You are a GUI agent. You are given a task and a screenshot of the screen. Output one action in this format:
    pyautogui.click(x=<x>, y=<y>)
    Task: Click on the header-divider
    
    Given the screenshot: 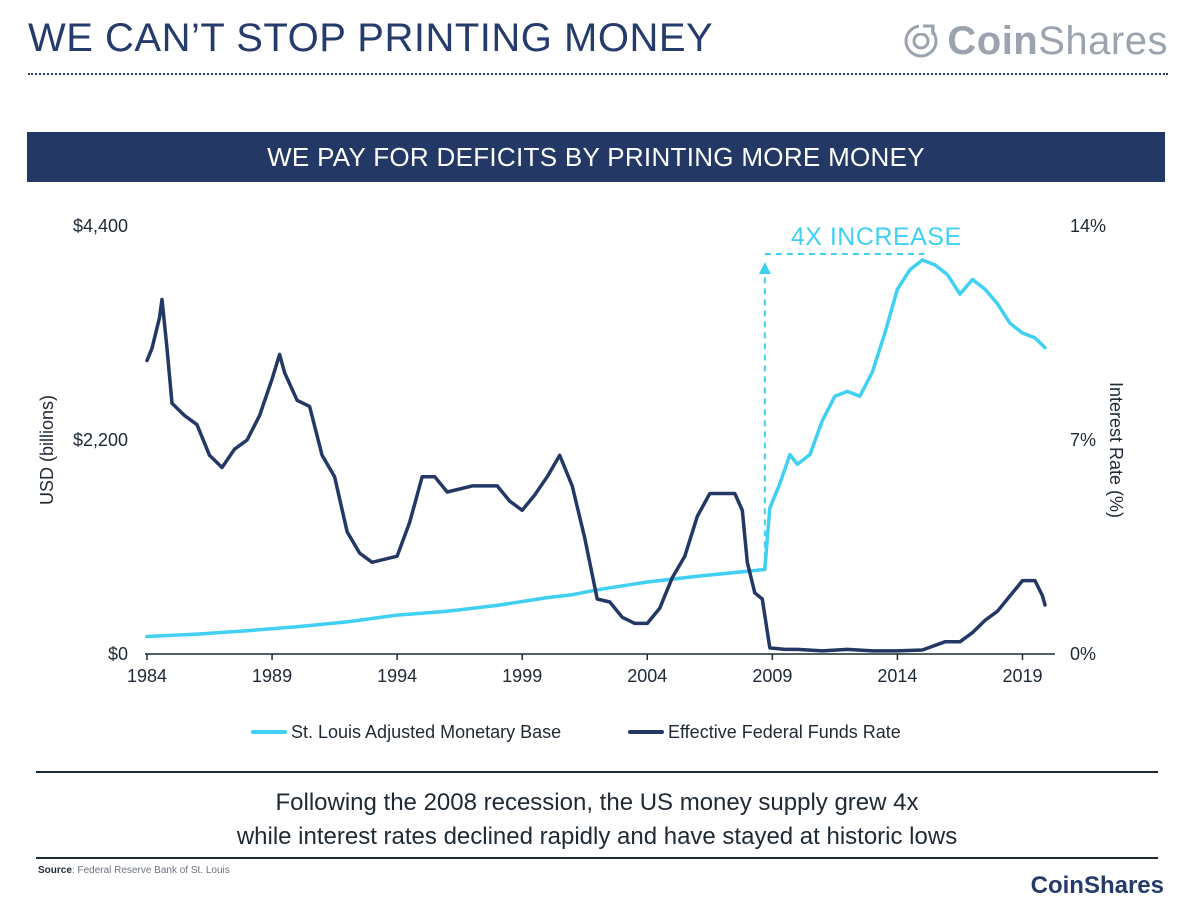 What is the action you would take?
    pyautogui.click(x=598, y=74)
    